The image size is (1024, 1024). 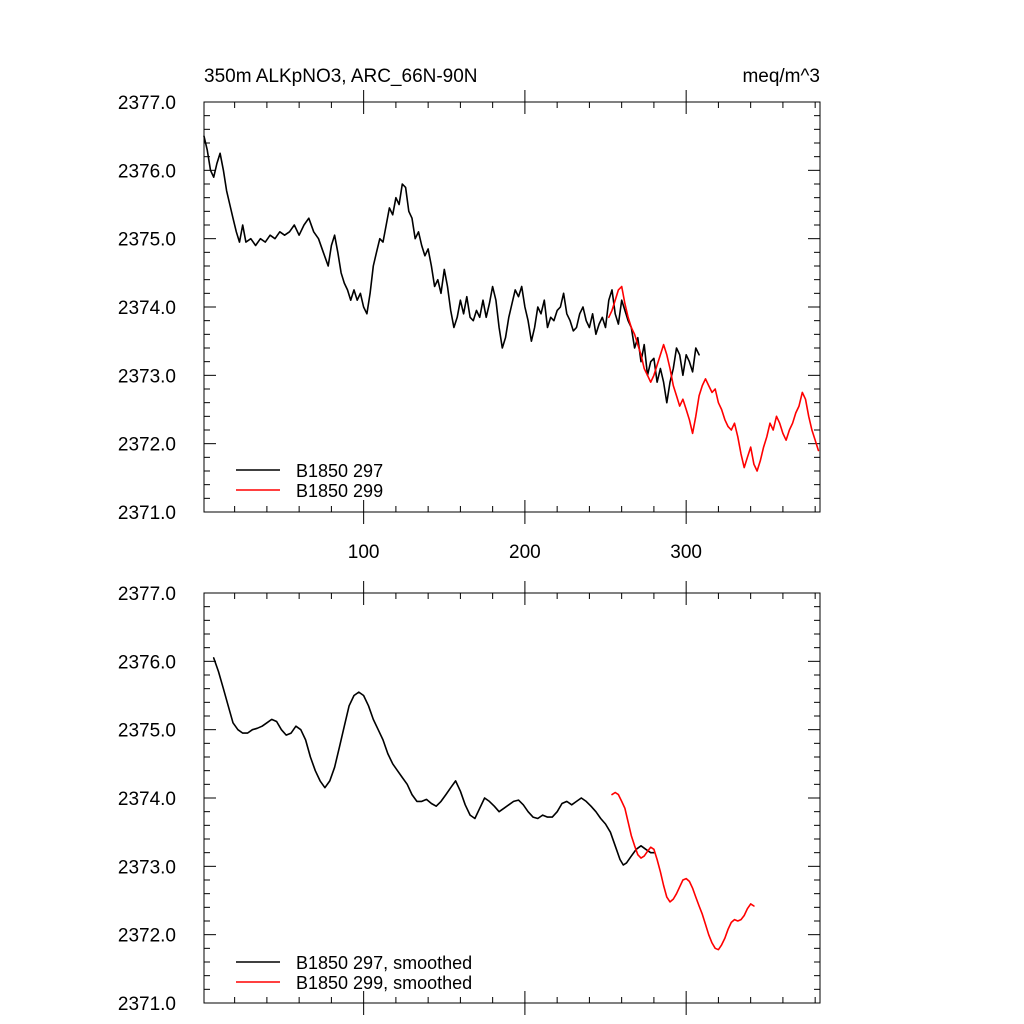 I want to click on units-label: meq/m^3, so click(x=781, y=76).